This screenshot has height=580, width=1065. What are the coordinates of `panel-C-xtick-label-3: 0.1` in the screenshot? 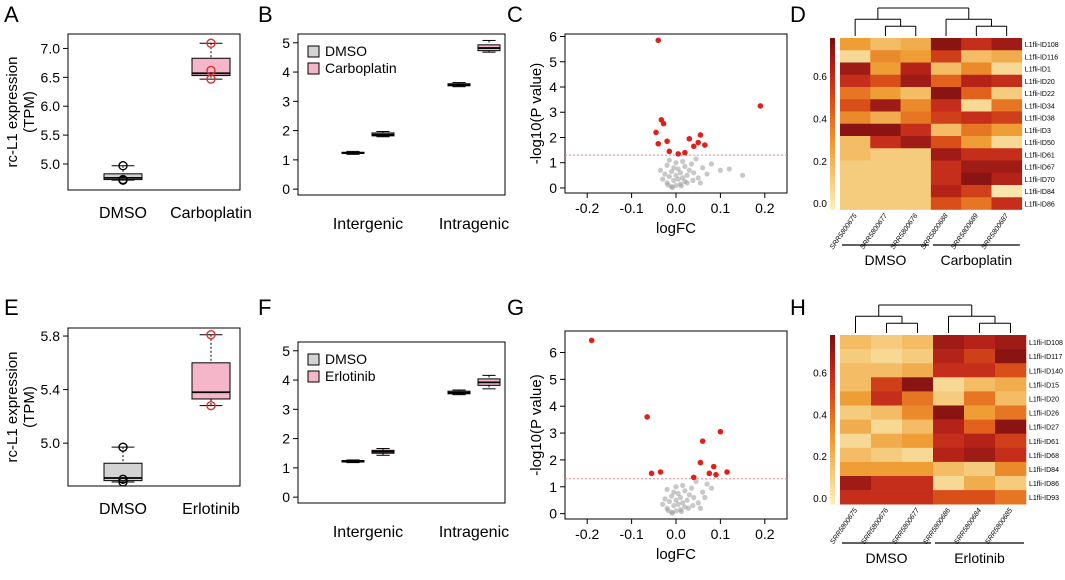 It's located at (721, 208).